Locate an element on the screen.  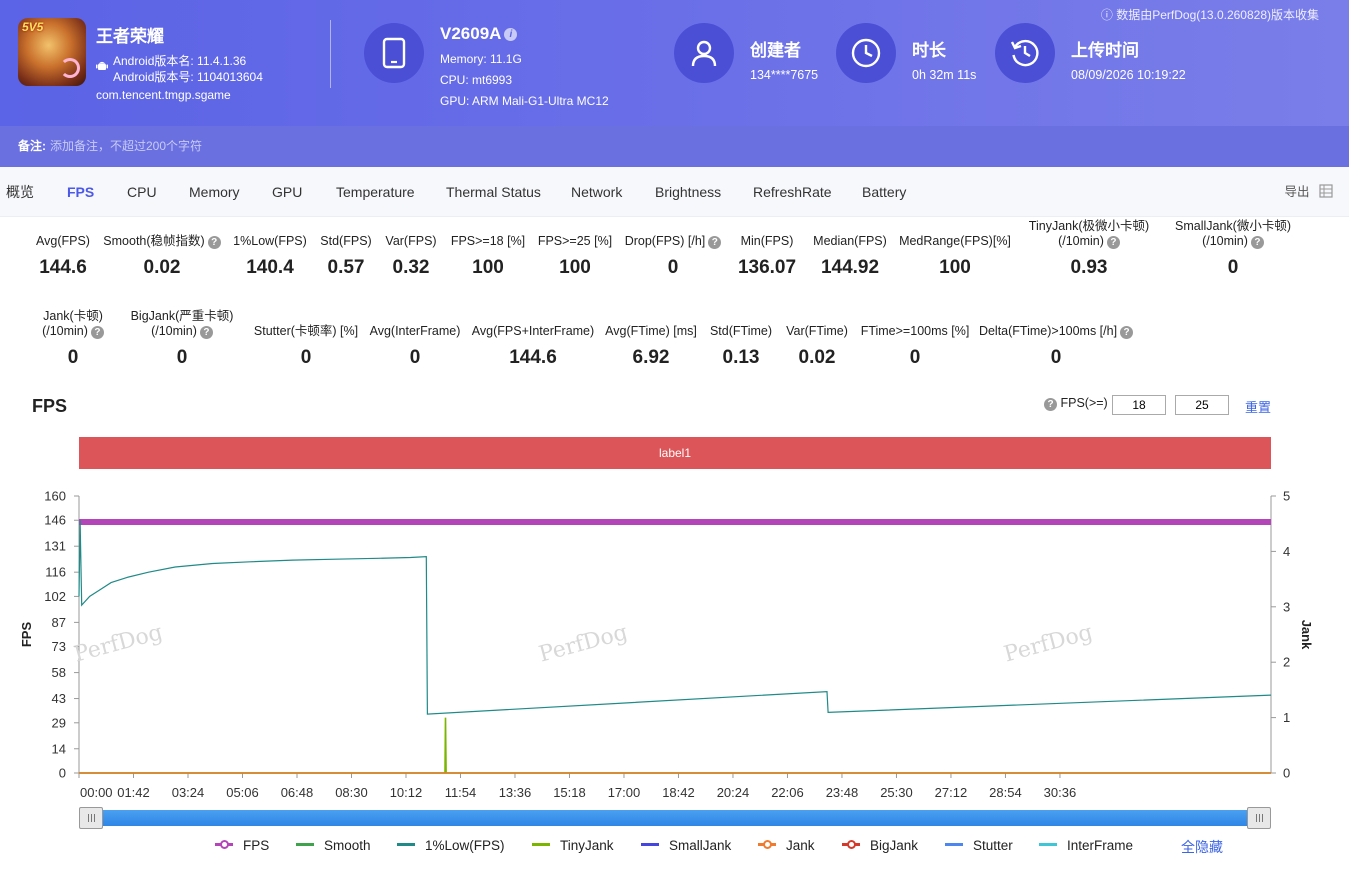
y-tick-label: 131 is located at coordinates (55, 546).